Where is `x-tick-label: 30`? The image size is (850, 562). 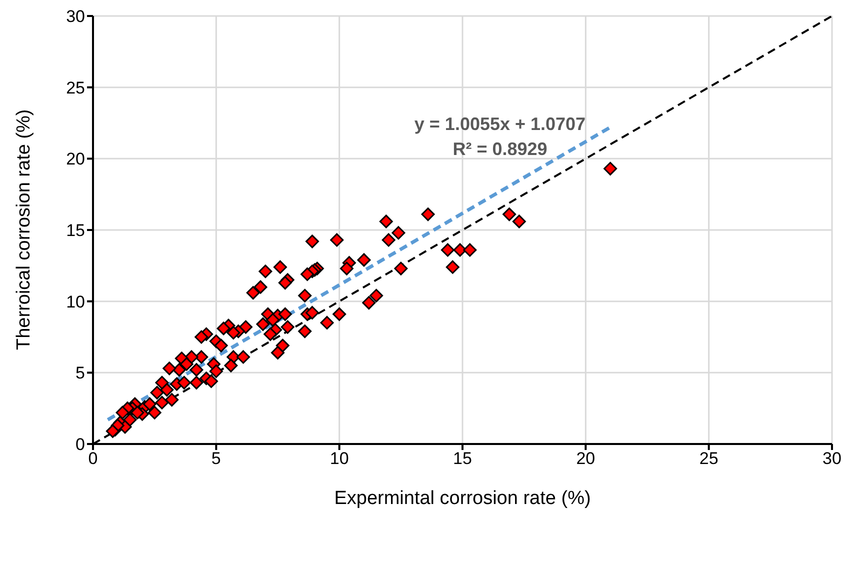 x-tick-label: 30 is located at coordinates (832, 458).